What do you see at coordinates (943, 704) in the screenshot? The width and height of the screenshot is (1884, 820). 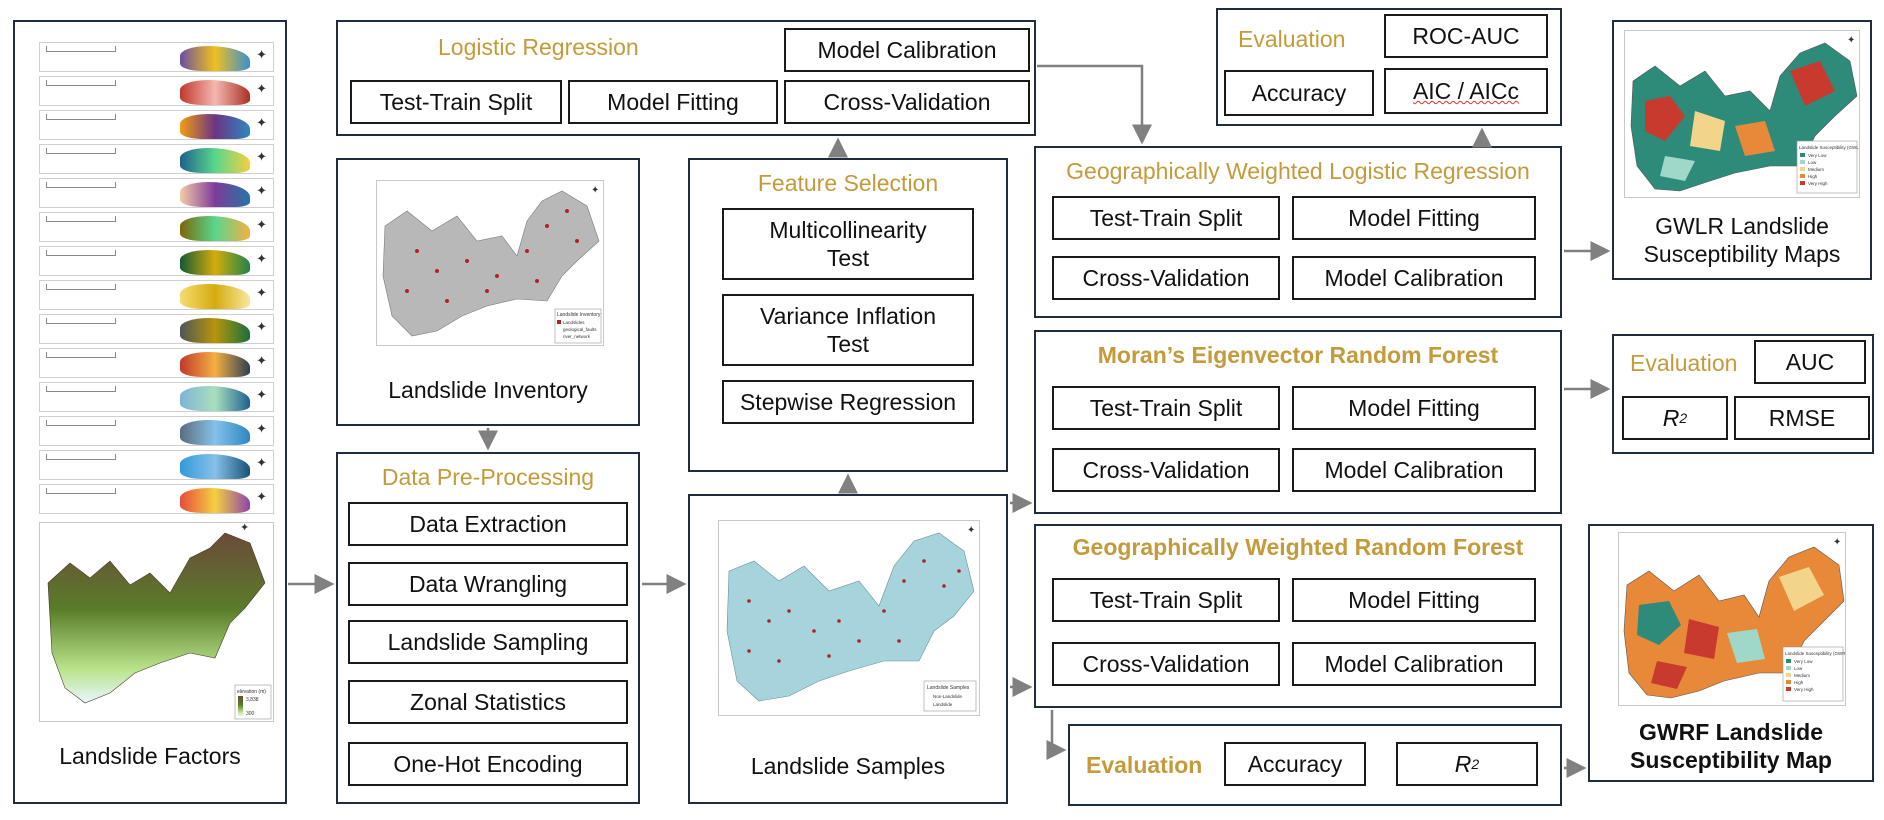 I see `samples-legend-item-1: Landslide` at bounding box center [943, 704].